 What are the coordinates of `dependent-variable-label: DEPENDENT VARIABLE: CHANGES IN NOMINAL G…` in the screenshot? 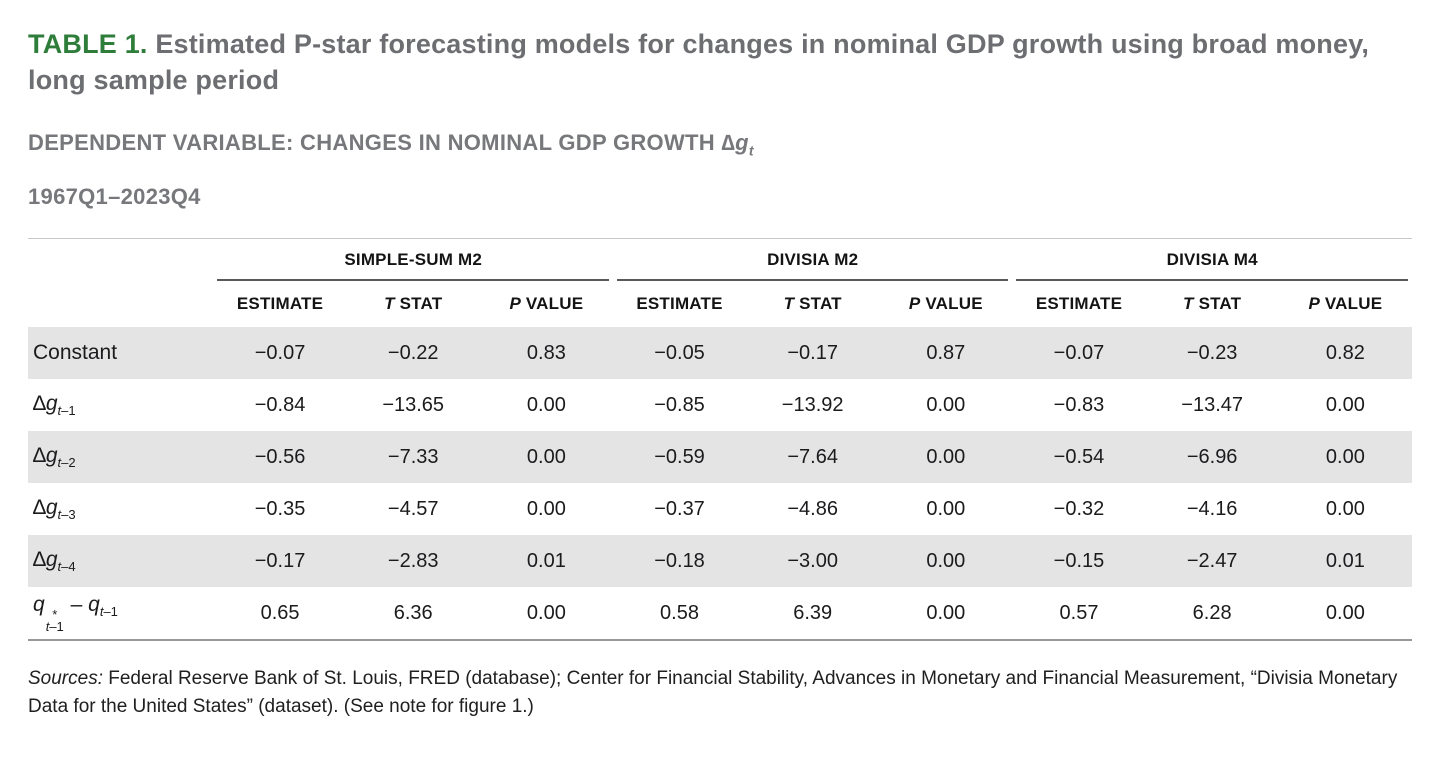 It's located at (371, 142).